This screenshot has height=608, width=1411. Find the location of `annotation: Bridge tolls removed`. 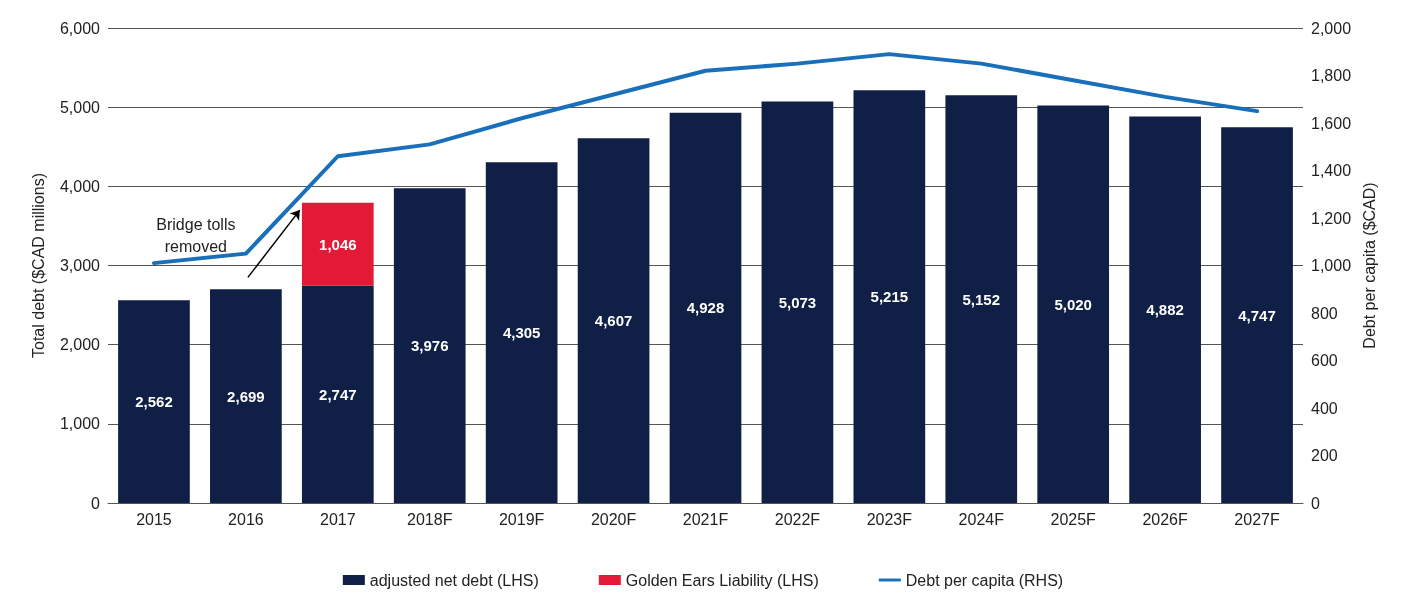

annotation: Bridge tolls removed is located at coordinates (196, 236).